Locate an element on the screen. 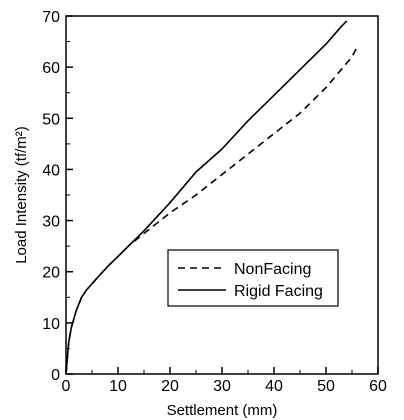 Image resolution: width=404 pixels, height=420 pixels. legend-label-nonfacing: NonFacing is located at coordinates (272, 269).